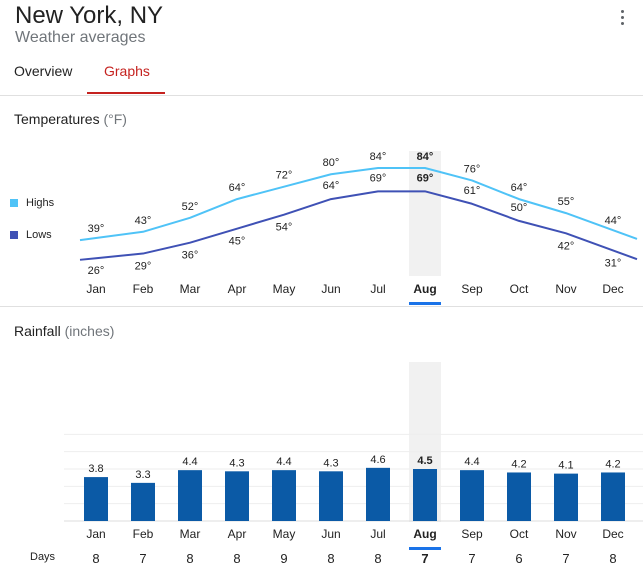 The width and height of the screenshot is (643, 570). I want to click on tabs-divider, so click(321, 95).